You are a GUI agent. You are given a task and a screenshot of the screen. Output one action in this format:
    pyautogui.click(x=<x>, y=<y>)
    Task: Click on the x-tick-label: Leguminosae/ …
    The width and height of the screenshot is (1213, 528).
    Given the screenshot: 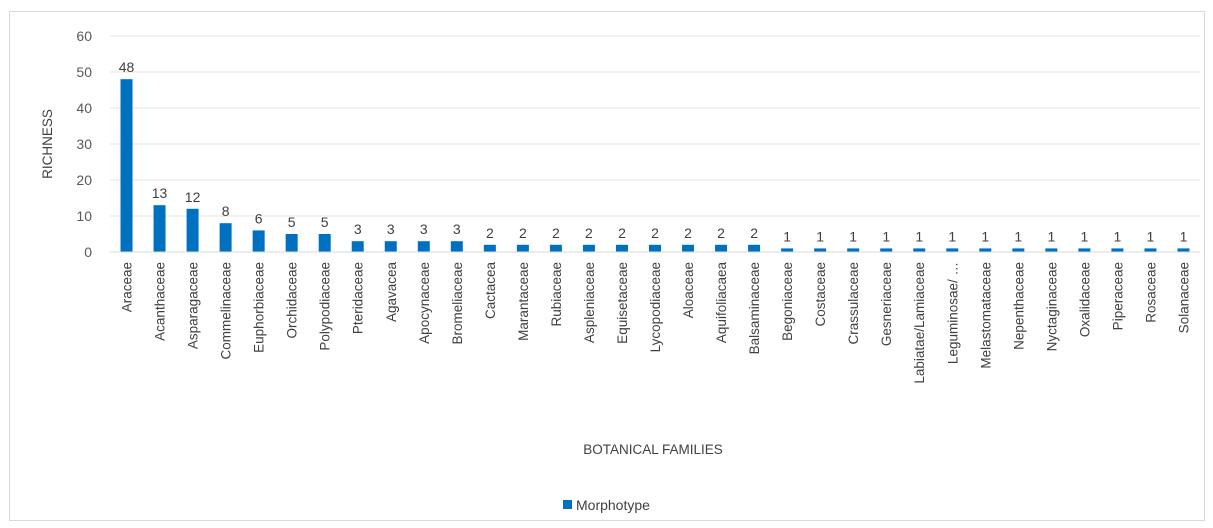 What is the action you would take?
    pyautogui.click(x=952, y=313)
    